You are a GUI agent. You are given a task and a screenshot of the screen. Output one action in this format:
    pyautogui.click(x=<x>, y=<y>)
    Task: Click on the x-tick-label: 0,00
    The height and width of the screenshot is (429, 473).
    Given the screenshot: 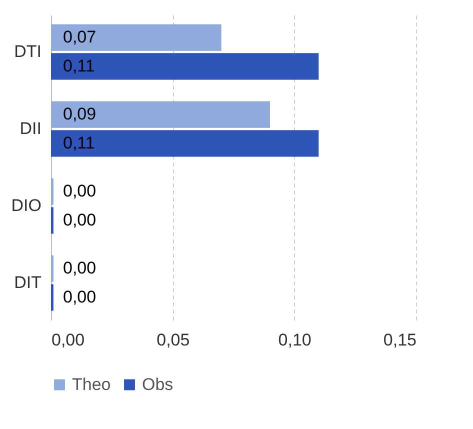 What is the action you would take?
    pyautogui.click(x=68, y=340)
    